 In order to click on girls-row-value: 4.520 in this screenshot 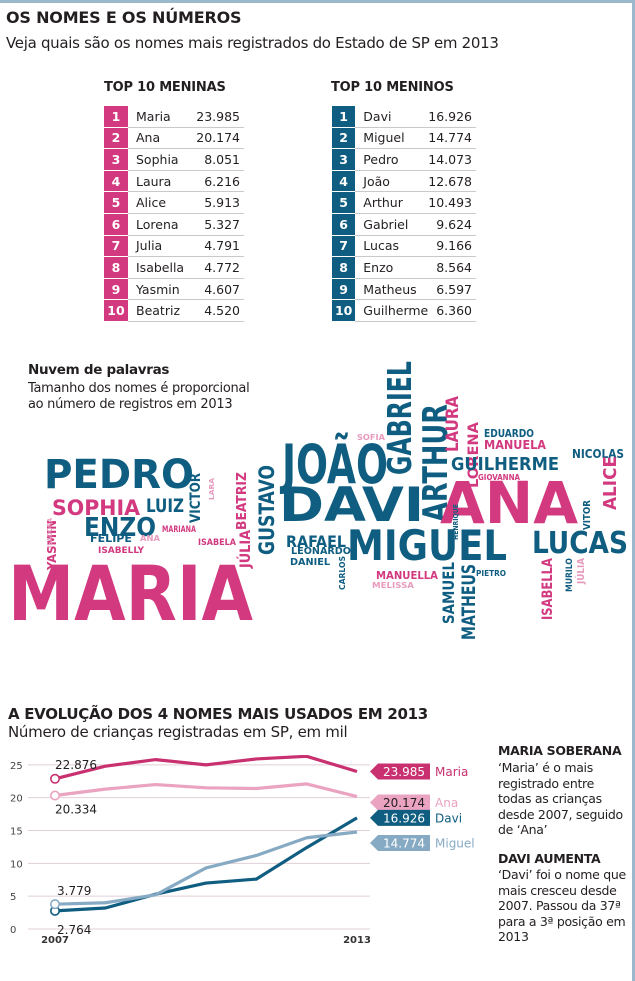, I will do `click(217, 310)`.